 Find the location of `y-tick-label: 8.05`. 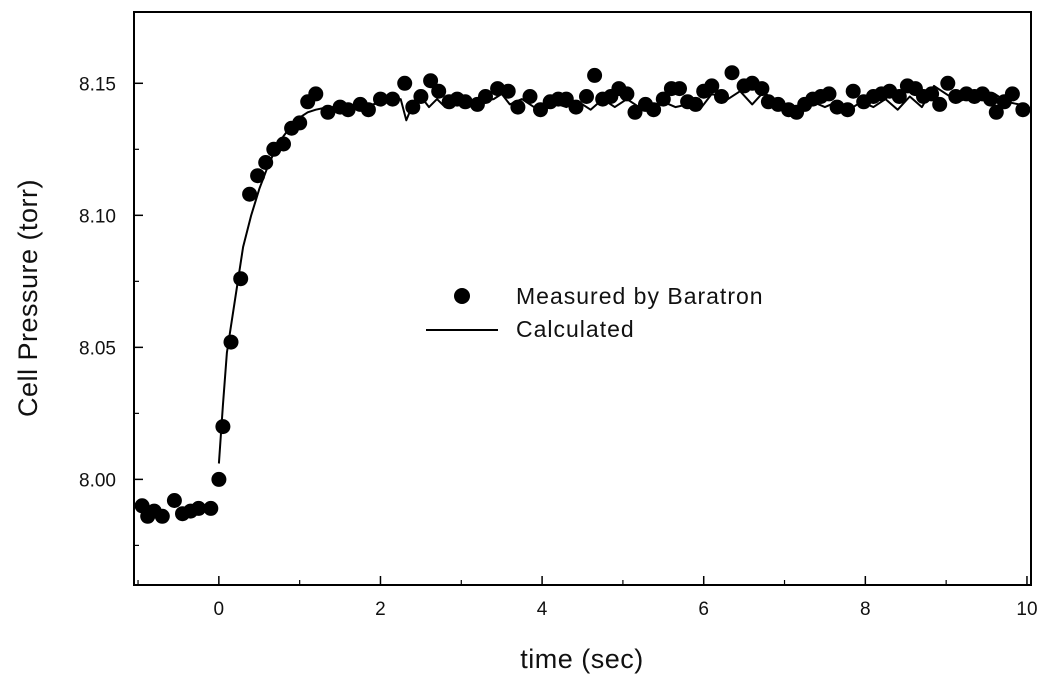

y-tick-label: 8.05 is located at coordinates (97, 348).